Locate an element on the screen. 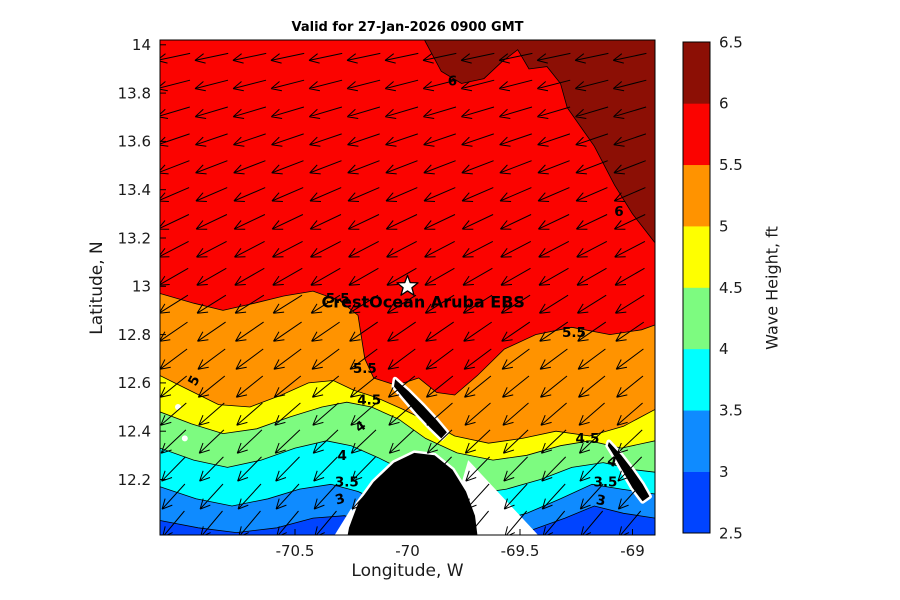 The height and width of the screenshot is (600, 900). y-tick-label: 12.4 is located at coordinates (134, 431).